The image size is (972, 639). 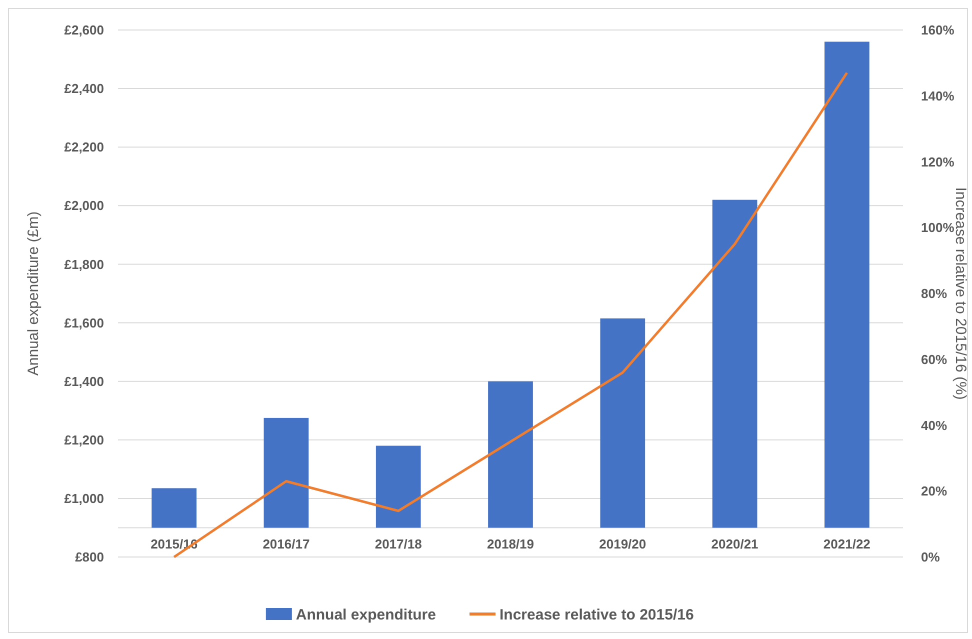 I want to click on y-tick-label: £2,000, so click(x=84, y=206).